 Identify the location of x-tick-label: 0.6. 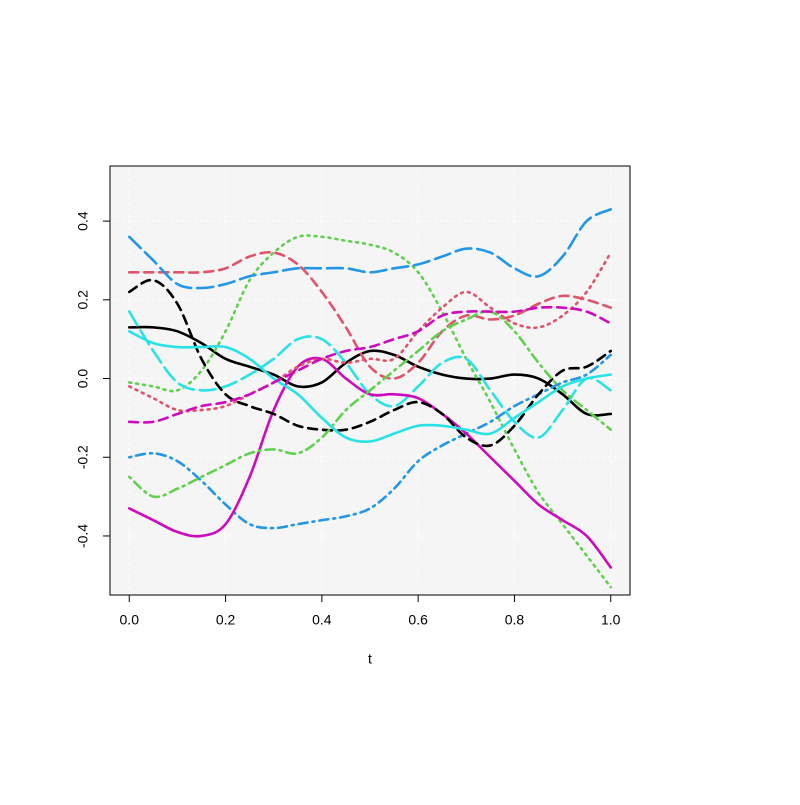
(418, 620).